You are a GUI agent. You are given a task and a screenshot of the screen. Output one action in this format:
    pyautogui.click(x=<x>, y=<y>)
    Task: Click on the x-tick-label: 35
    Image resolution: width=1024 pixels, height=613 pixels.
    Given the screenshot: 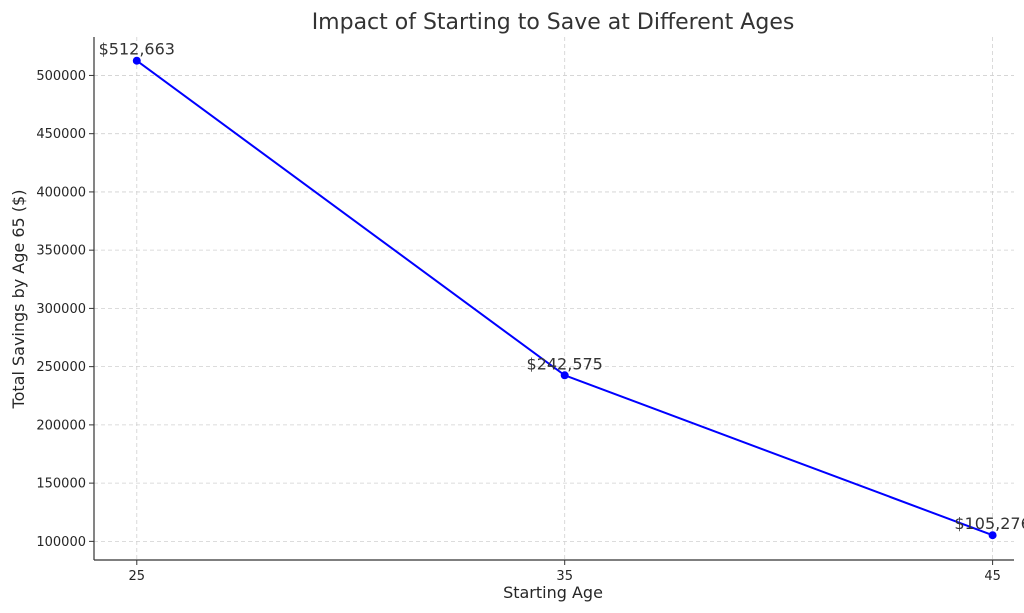 What is the action you would take?
    pyautogui.click(x=564, y=576)
    